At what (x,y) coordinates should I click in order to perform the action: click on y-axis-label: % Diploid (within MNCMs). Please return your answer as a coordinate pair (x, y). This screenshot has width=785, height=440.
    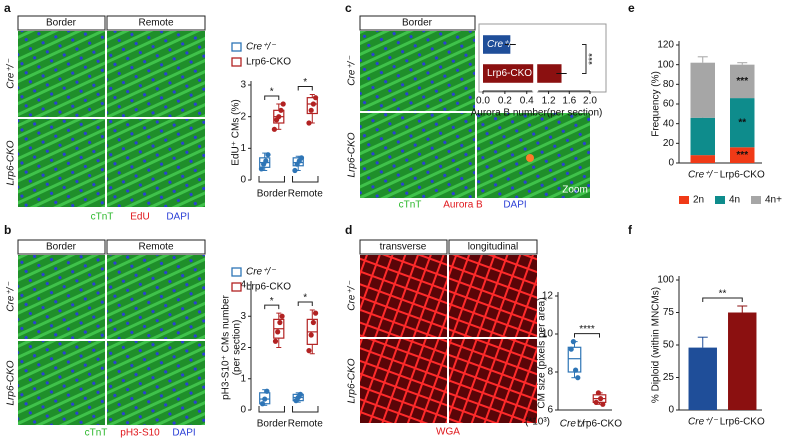
    Looking at the image, I should click on (656, 345).